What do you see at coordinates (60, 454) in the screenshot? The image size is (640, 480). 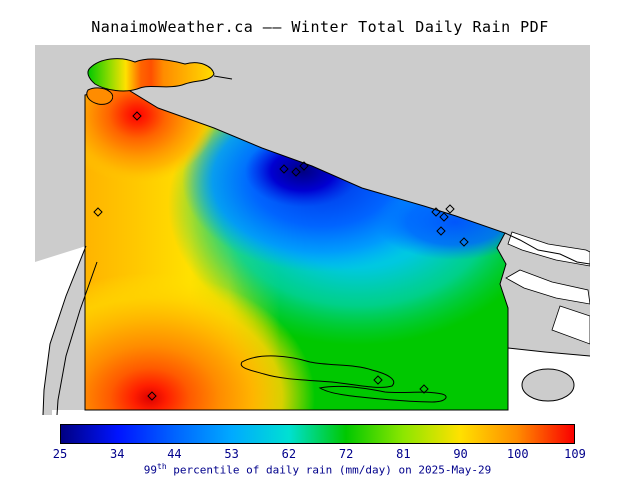 I see `colorbar-tick: 25` at bounding box center [60, 454].